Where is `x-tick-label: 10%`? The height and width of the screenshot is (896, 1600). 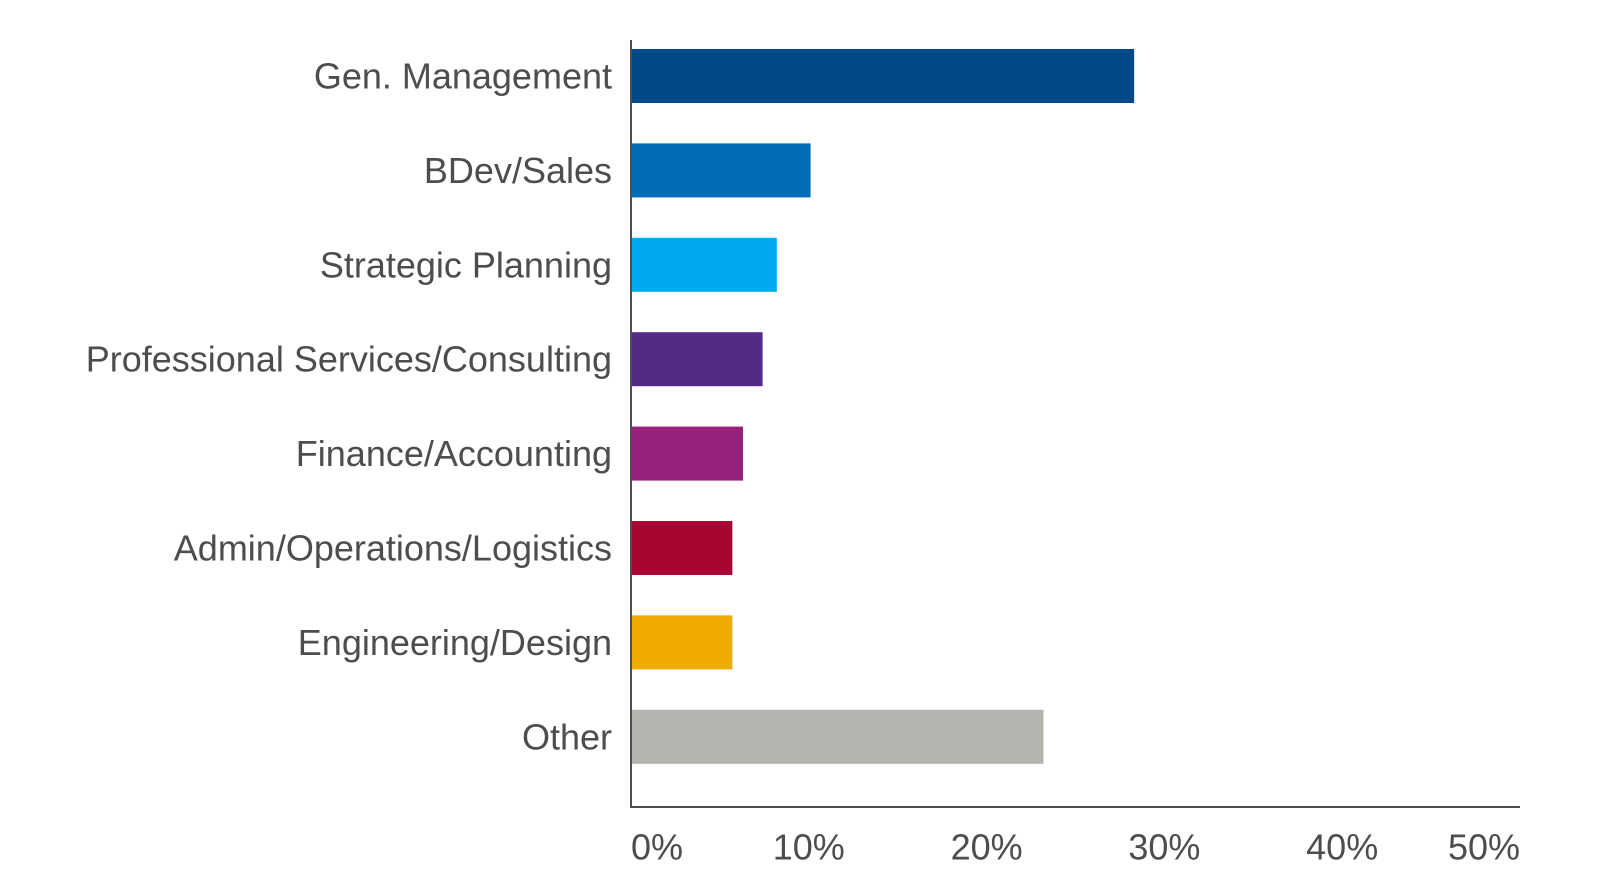 x-tick-label: 10% is located at coordinates (809, 847).